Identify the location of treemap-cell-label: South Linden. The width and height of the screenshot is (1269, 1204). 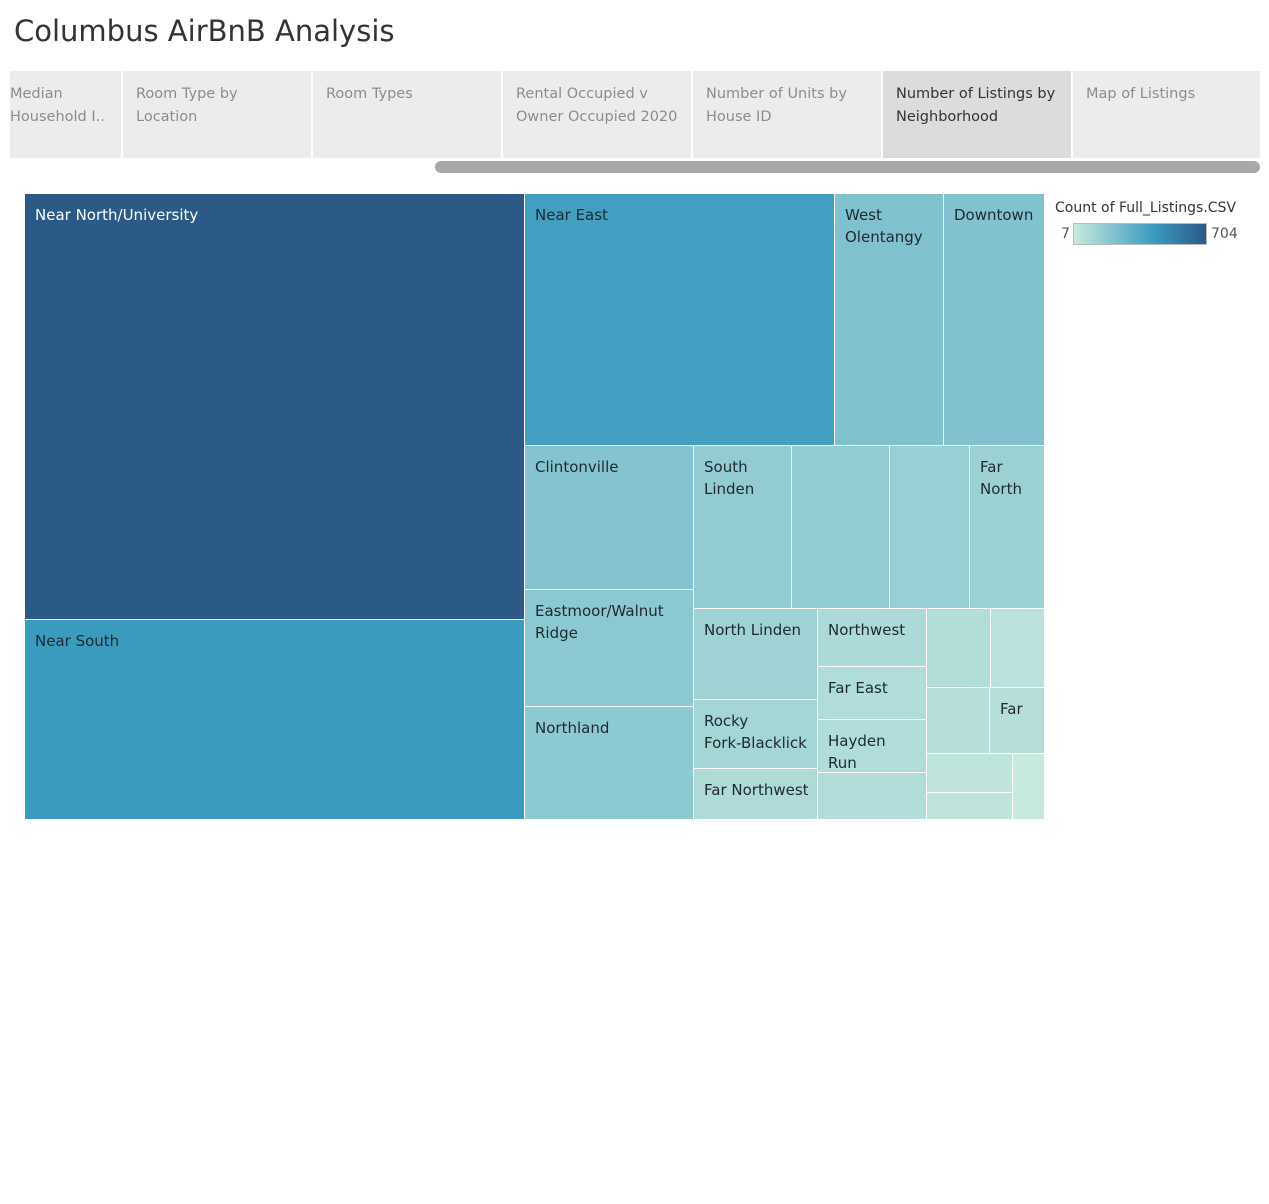
(729, 478).